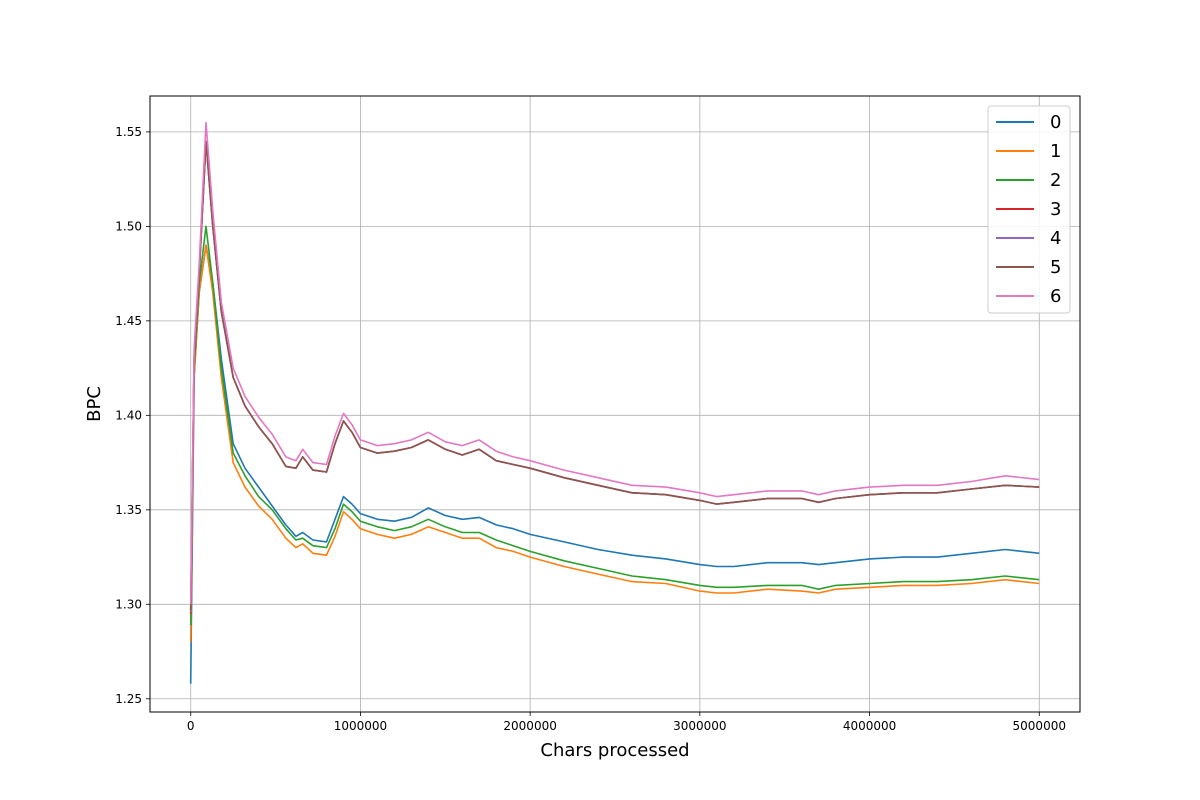 This screenshot has width=1200, height=800. I want to click on y-tick-label: 1.45, so click(128, 321).